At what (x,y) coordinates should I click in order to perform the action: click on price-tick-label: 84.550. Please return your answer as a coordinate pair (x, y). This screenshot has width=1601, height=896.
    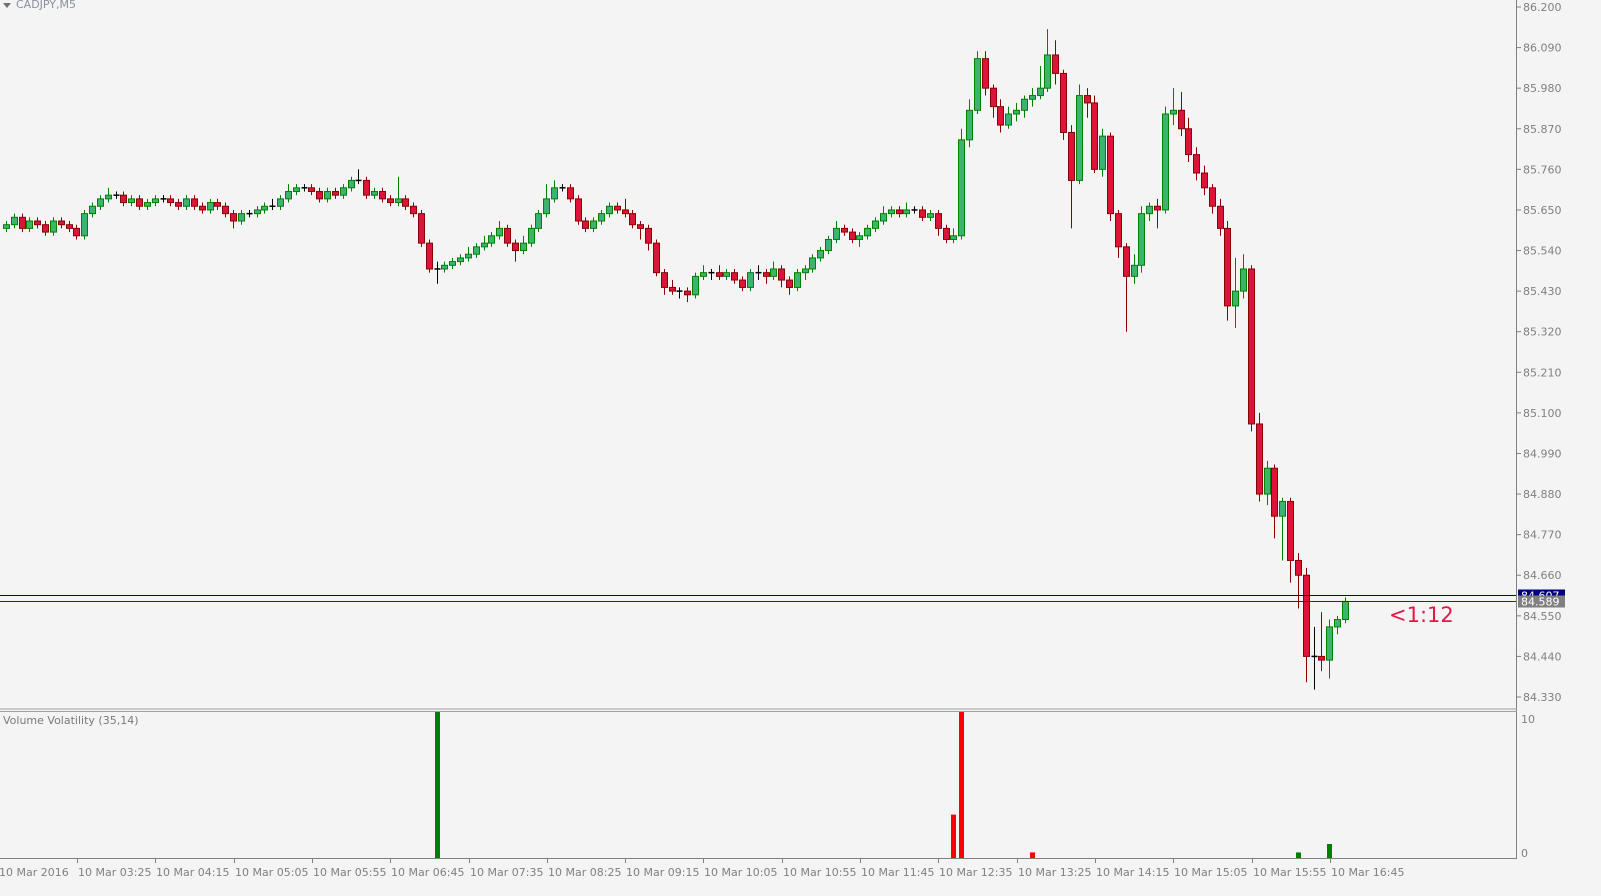
    Looking at the image, I should click on (1542, 616).